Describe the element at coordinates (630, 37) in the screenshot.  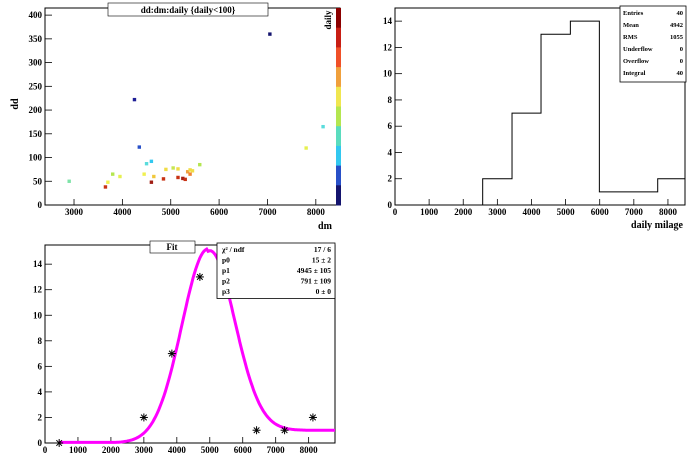
I see `histogram-stat-label: RMS` at that location.